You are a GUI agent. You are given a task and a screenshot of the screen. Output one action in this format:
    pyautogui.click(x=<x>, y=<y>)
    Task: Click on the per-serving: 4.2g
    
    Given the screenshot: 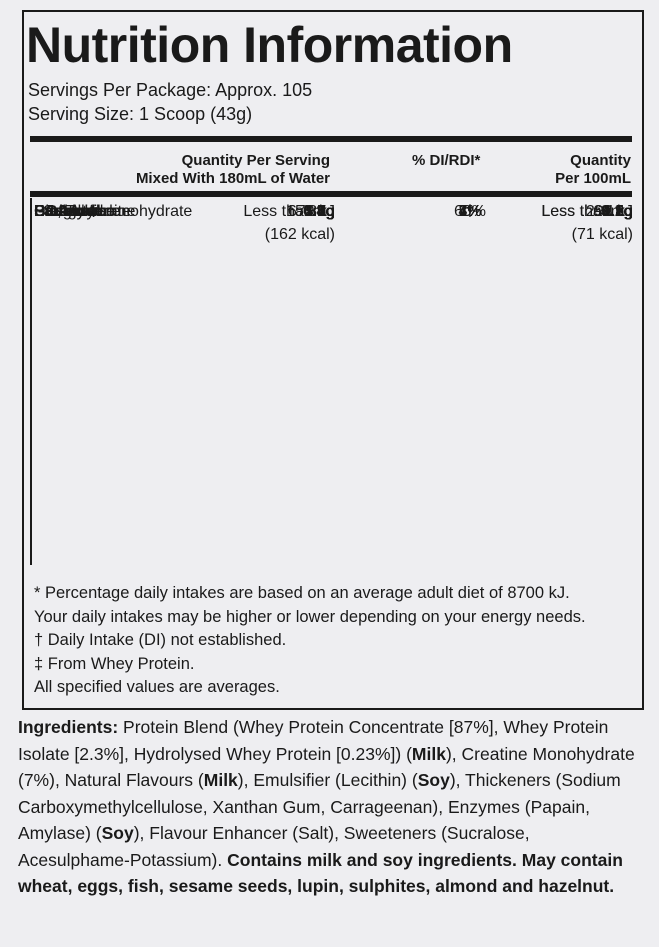 What is the action you would take?
    pyautogui.click(x=319, y=211)
    